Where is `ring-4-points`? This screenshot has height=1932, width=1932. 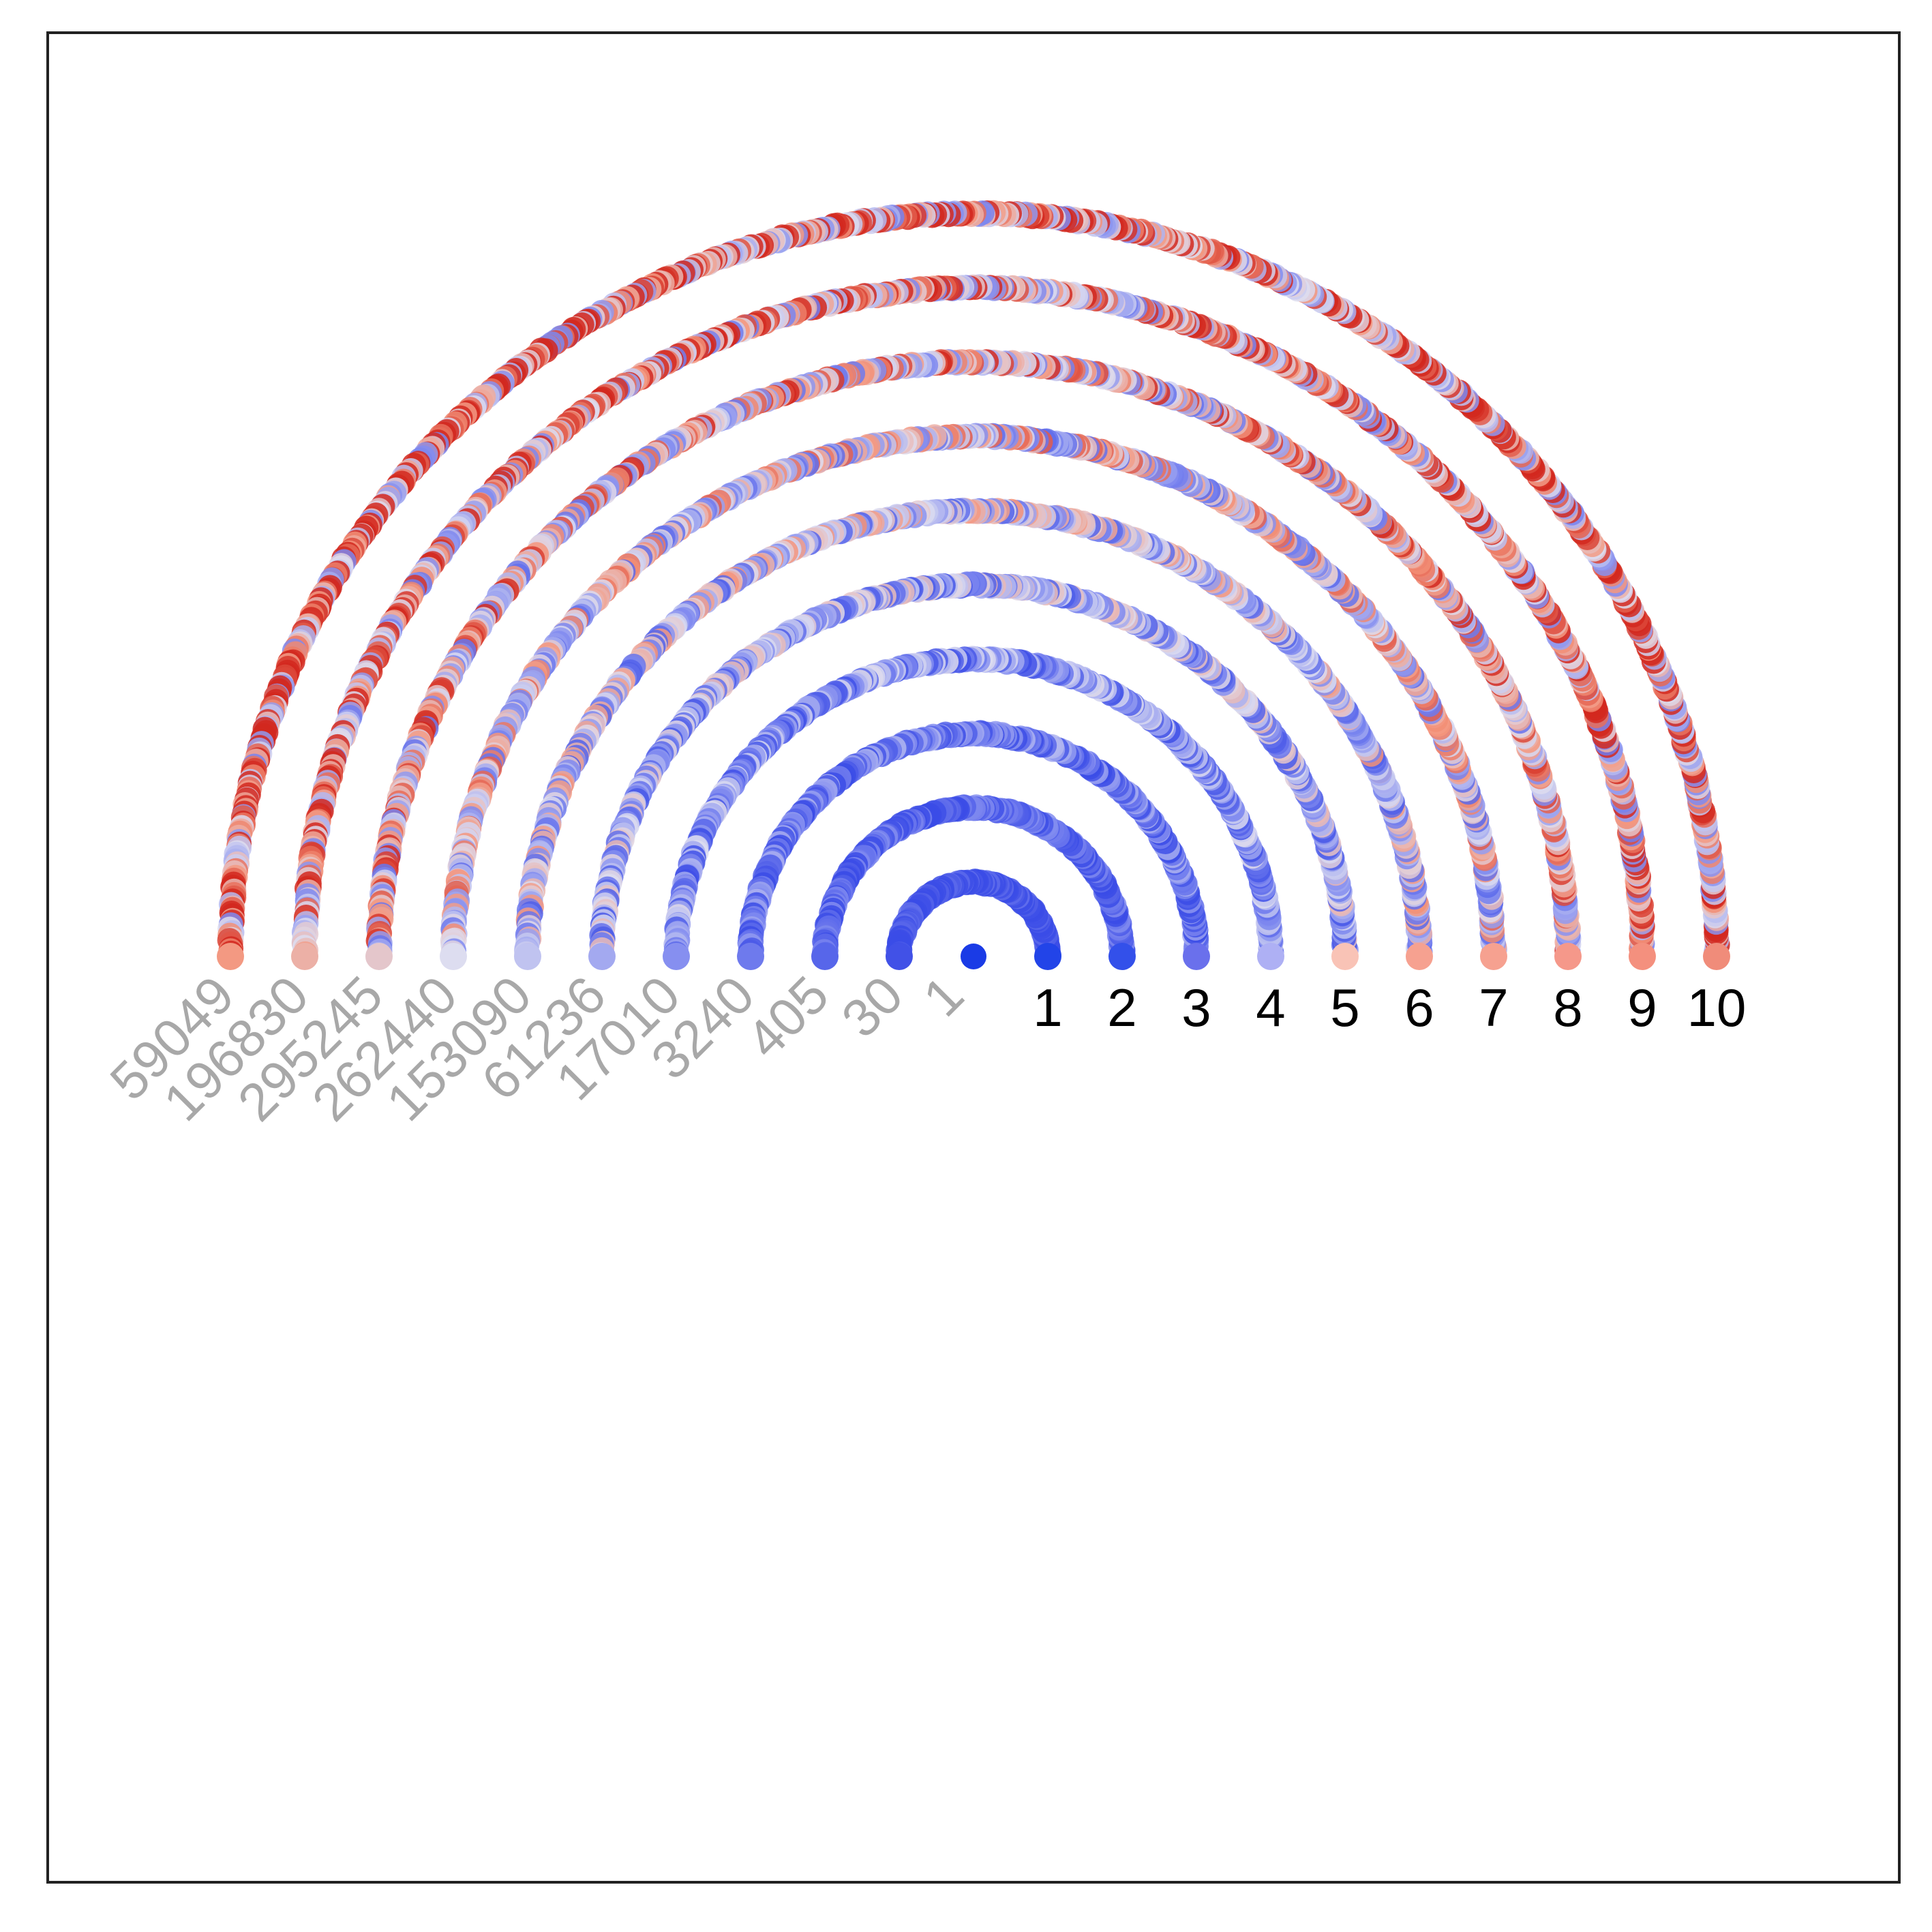
ring-4-points is located at coordinates (974, 808).